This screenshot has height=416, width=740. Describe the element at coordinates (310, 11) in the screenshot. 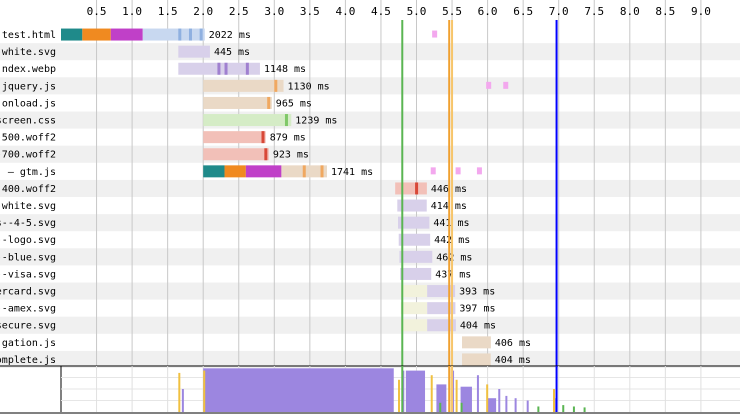

I see `tick-label: 3.5` at that location.